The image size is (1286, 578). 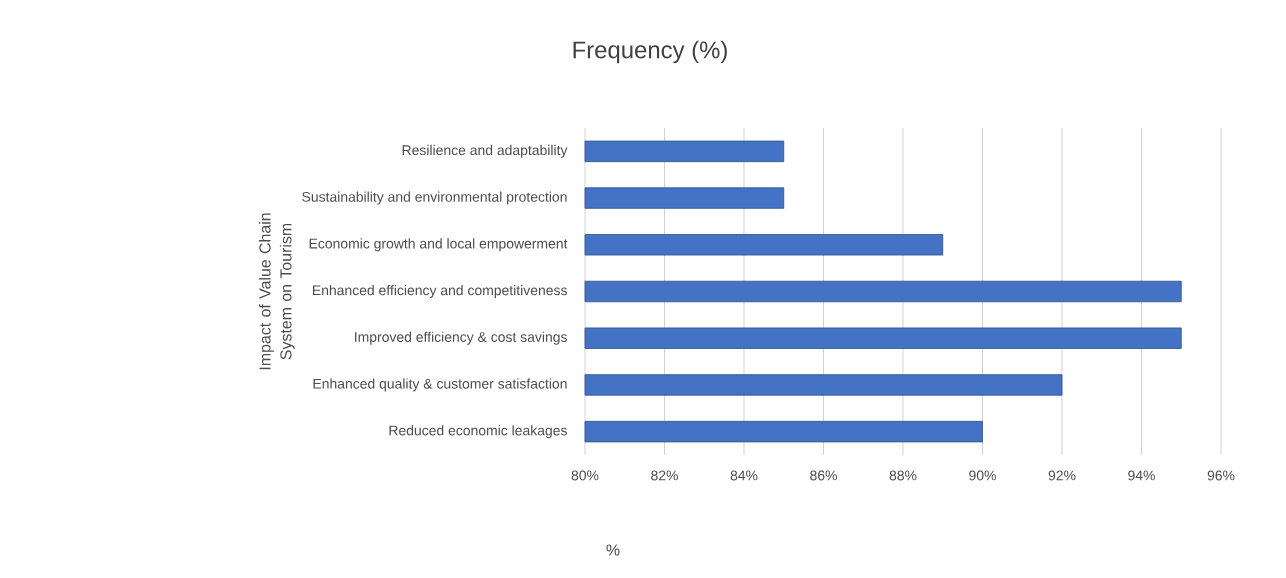 I want to click on y-axis-title: Impact of Value Chain System on Tourism, so click(x=276, y=291).